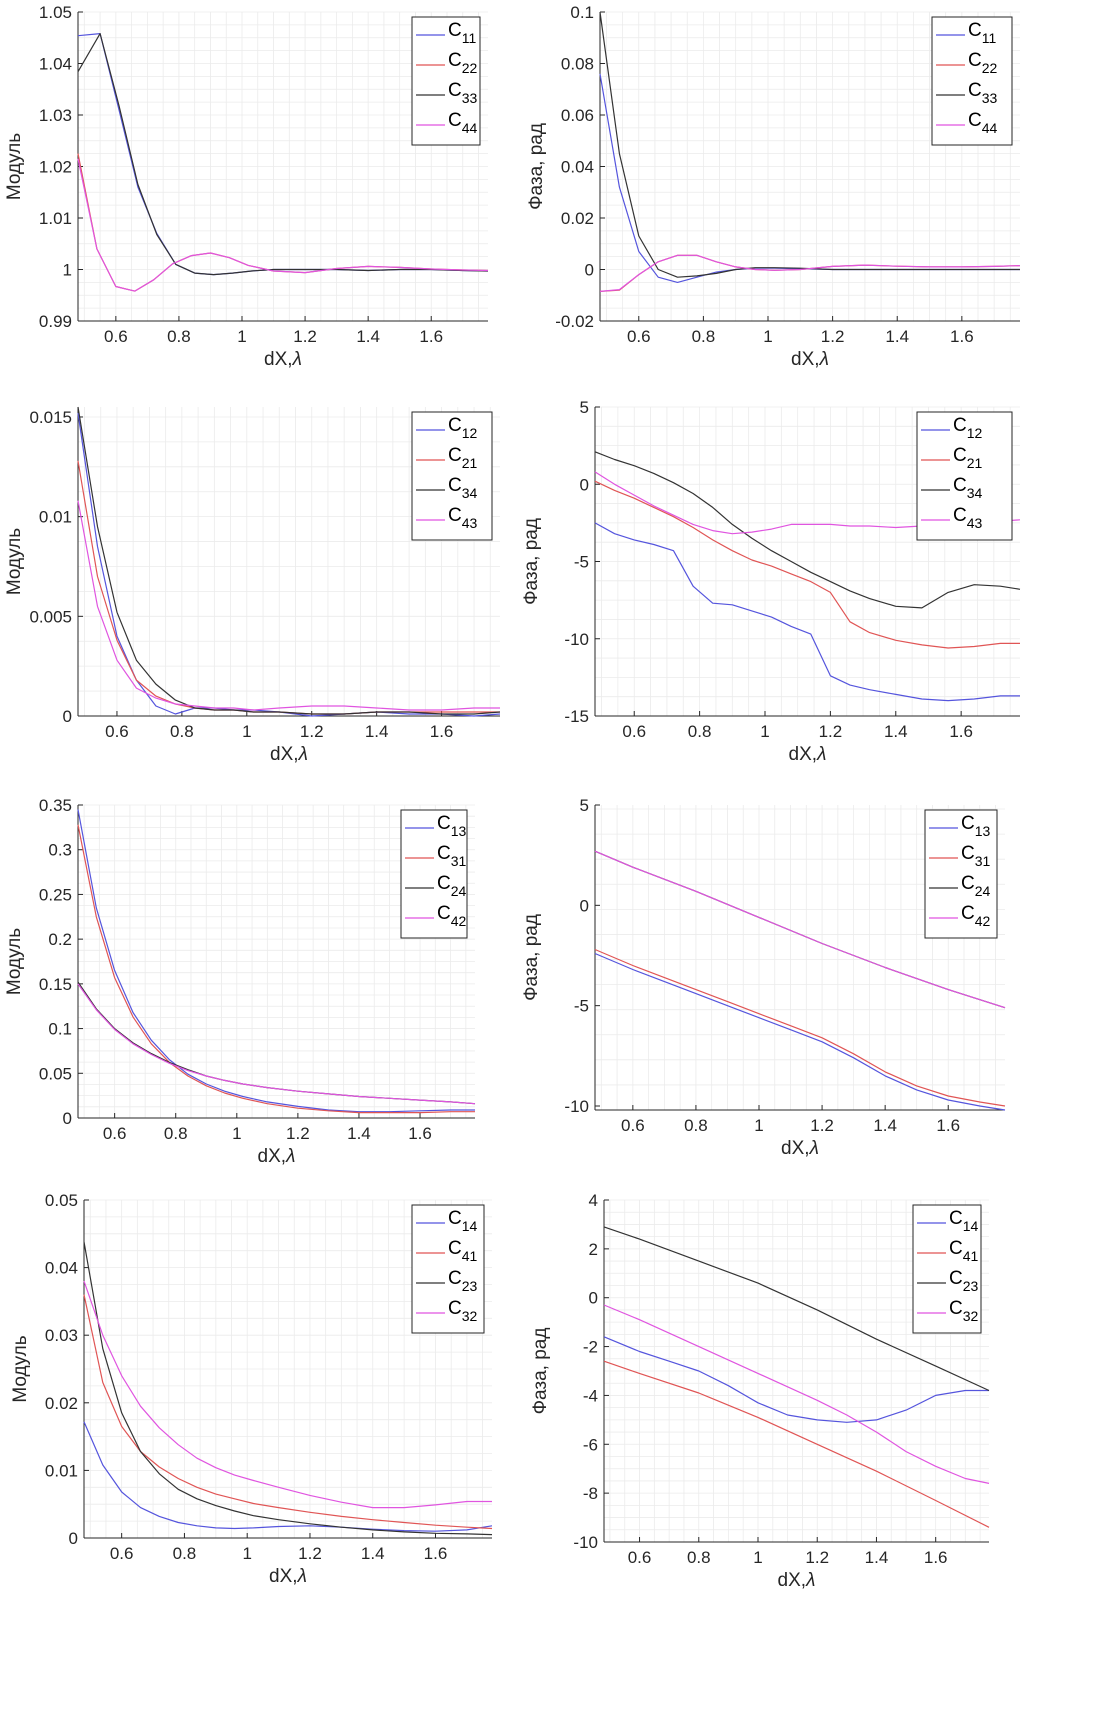 Image resolution: width=1117 pixels, height=1711 pixels. What do you see at coordinates (452, 886) in the screenshot?
I see `legend-label-c24: C24` at bounding box center [452, 886].